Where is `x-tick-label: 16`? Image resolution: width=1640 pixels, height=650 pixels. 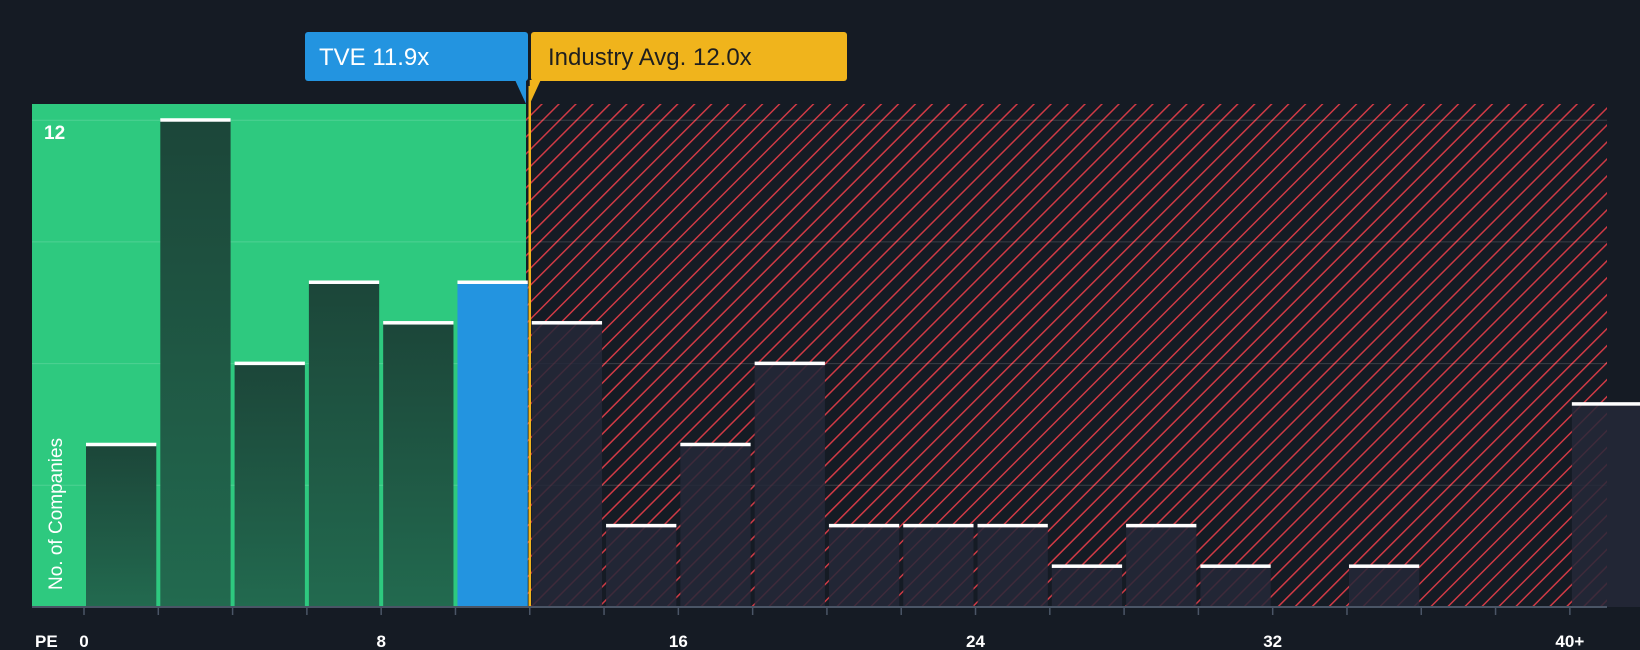 x-tick-label: 16 is located at coordinates (678, 641).